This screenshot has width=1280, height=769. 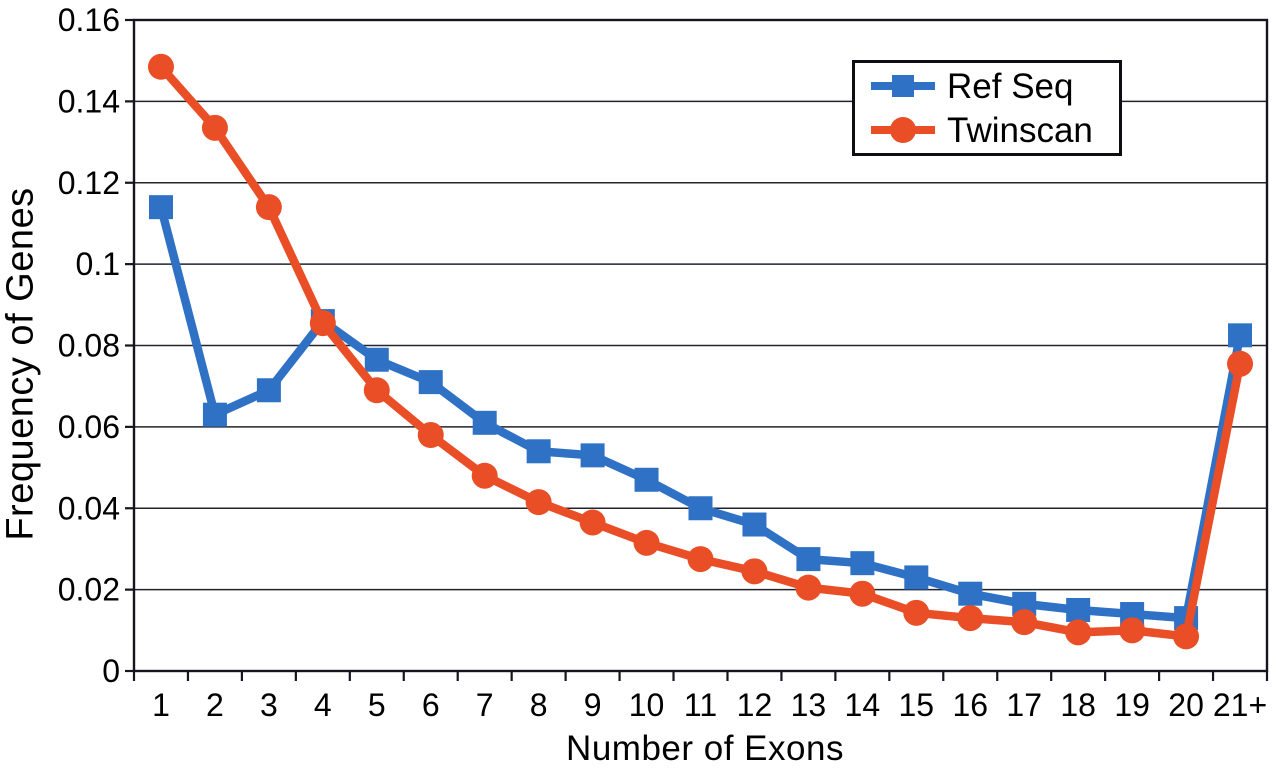 What do you see at coordinates (269, 705) in the screenshot?
I see `x-tick-label: 3` at bounding box center [269, 705].